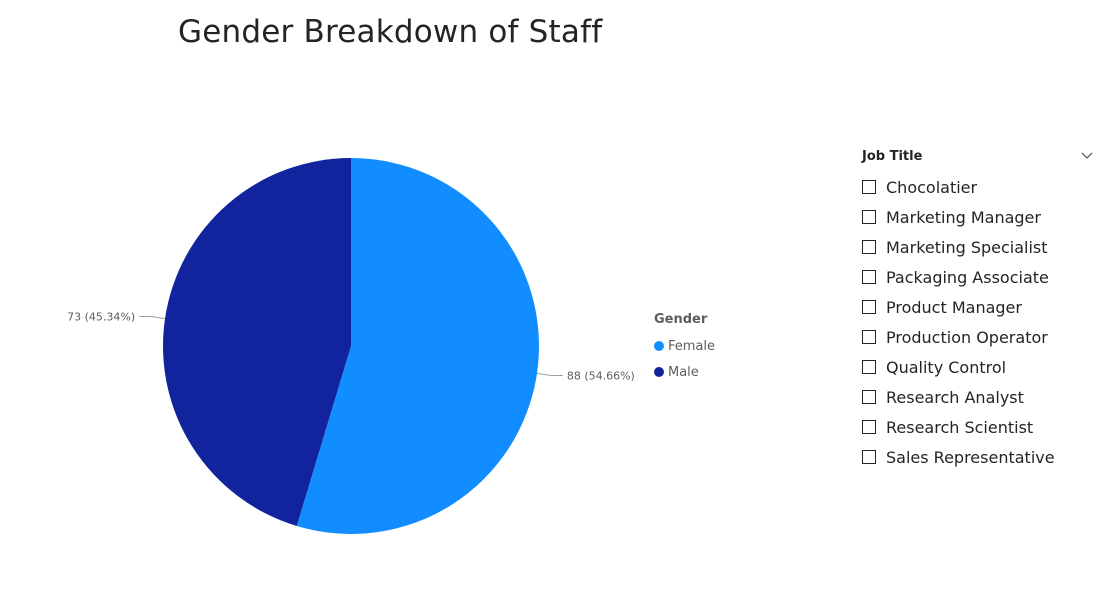 The width and height of the screenshot is (1101, 607). Describe the element at coordinates (869, 307) in the screenshot. I see `checkbox-product-manager` at that location.